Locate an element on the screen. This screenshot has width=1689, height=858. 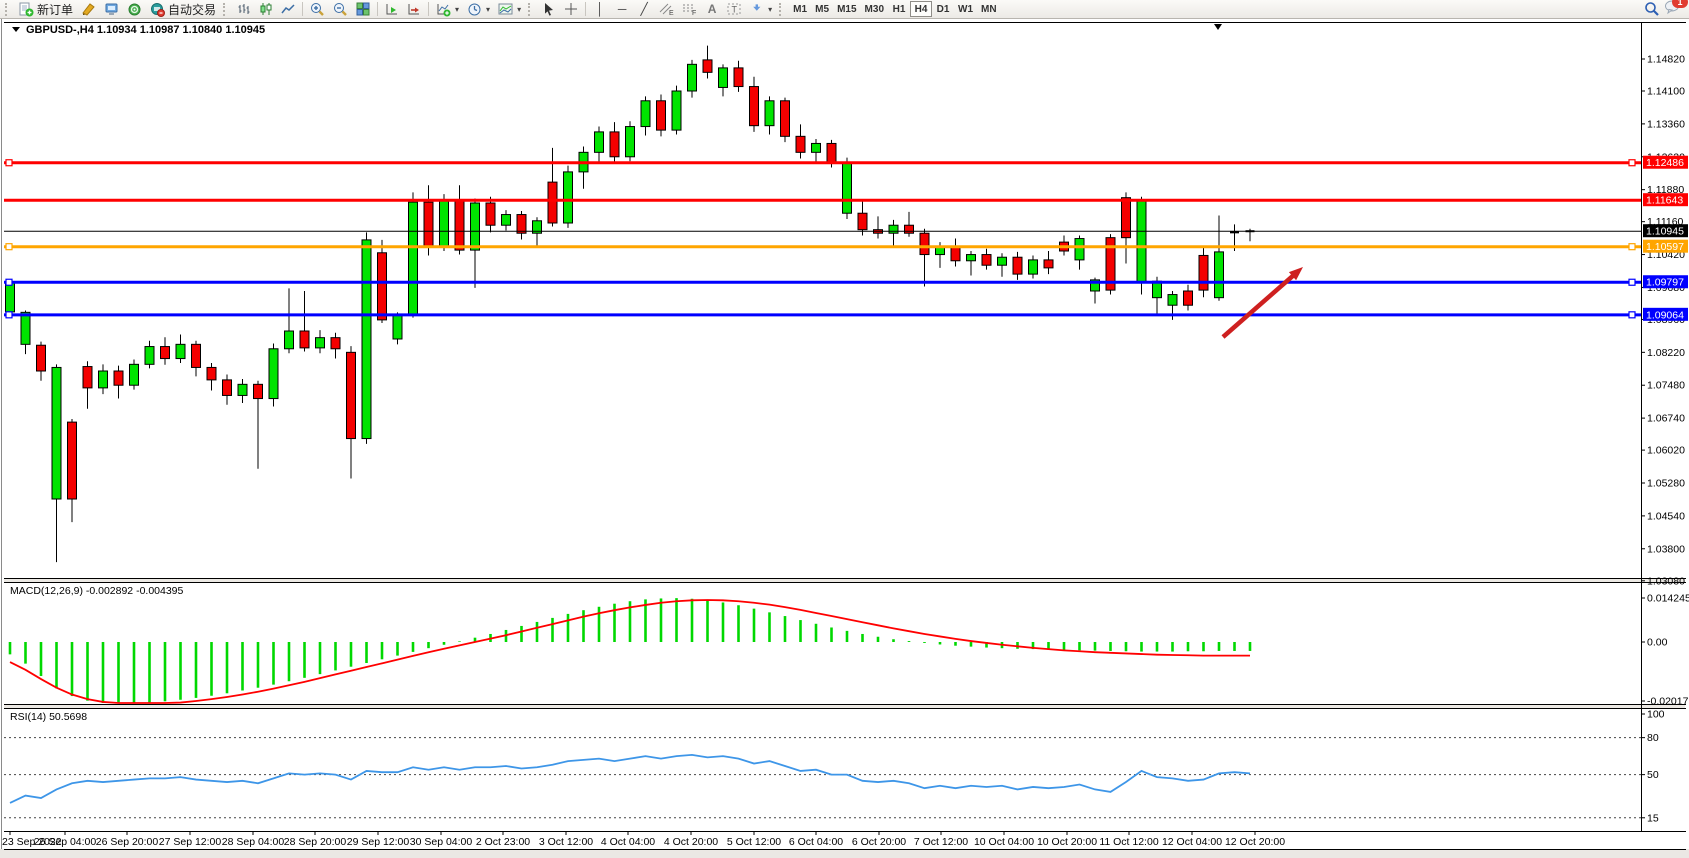
symbol-dropdown-icon is located at coordinates (16, 29).